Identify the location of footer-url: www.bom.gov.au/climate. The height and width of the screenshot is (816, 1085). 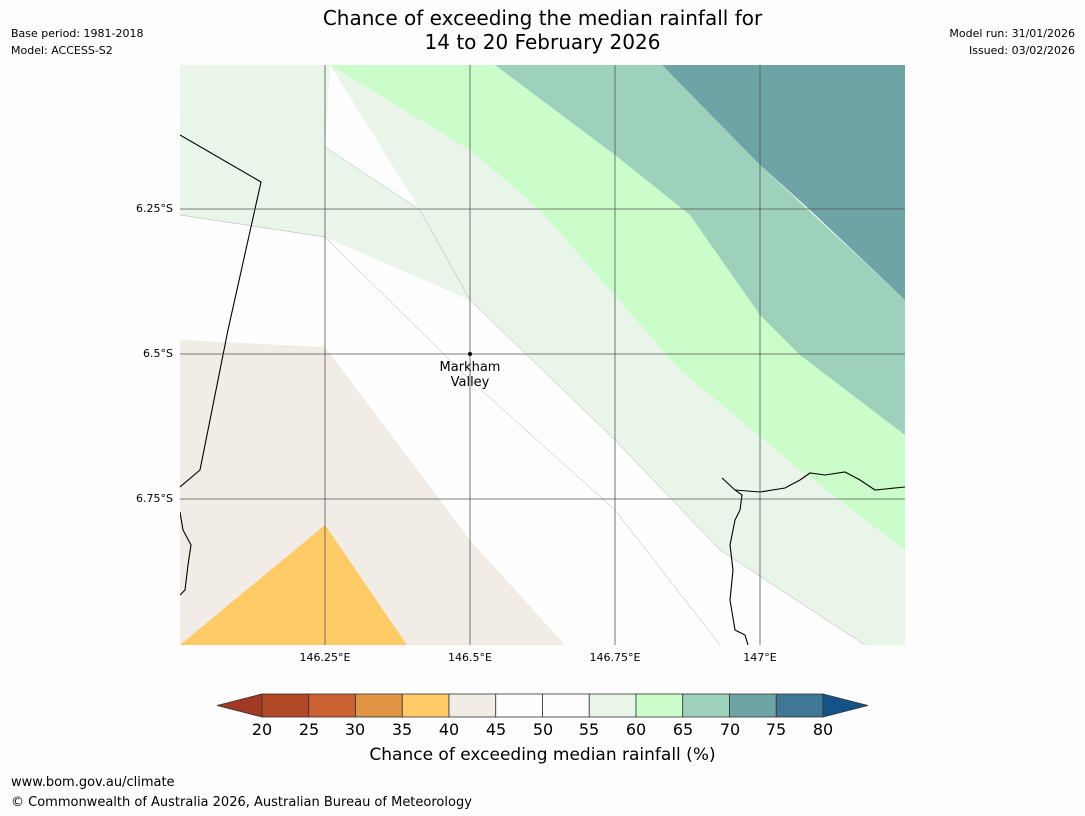
(93, 782).